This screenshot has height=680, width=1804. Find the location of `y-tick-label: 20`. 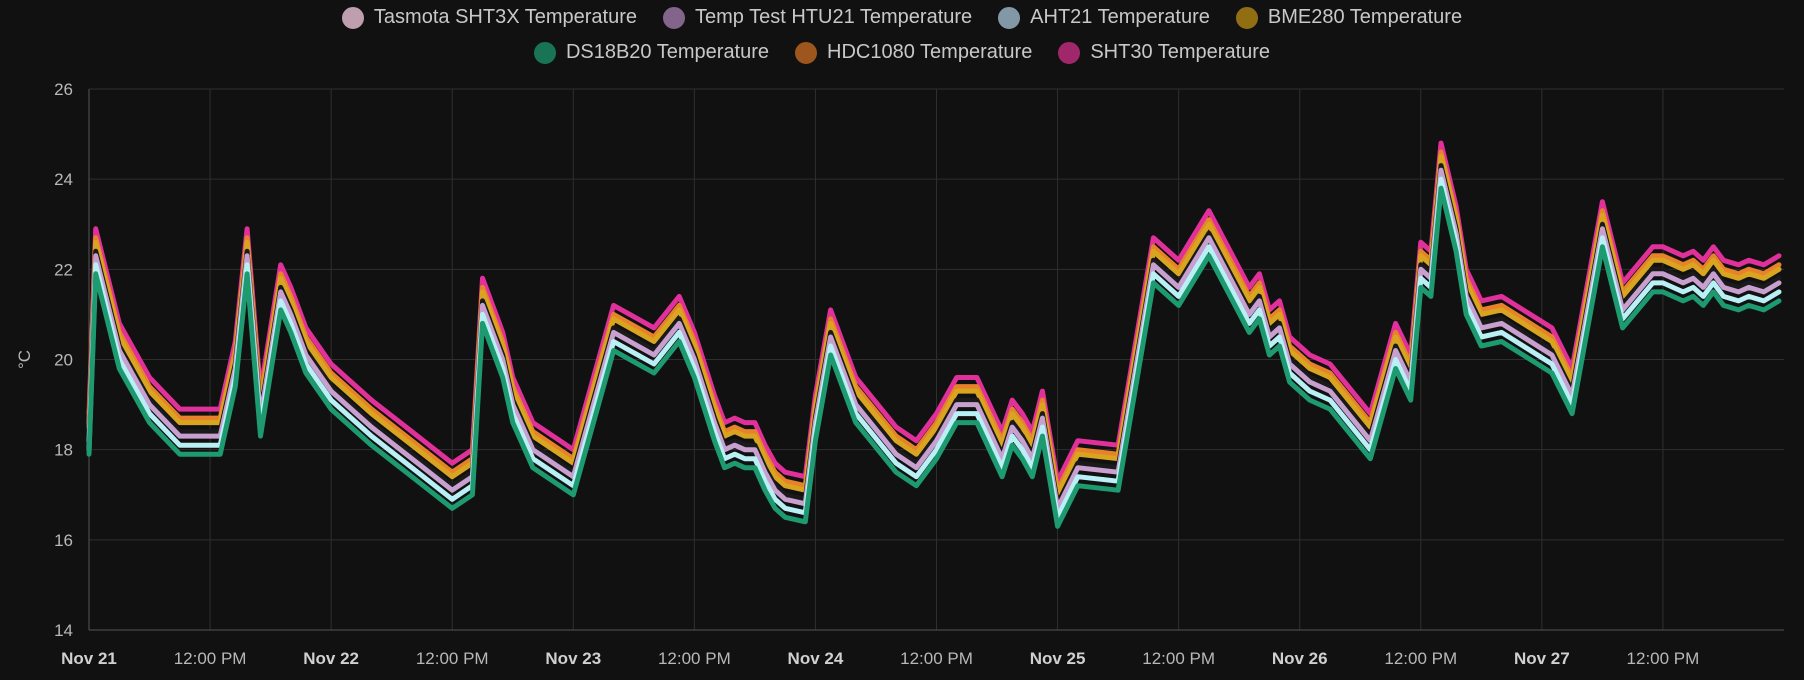

y-tick-label: 20 is located at coordinates (63, 360).